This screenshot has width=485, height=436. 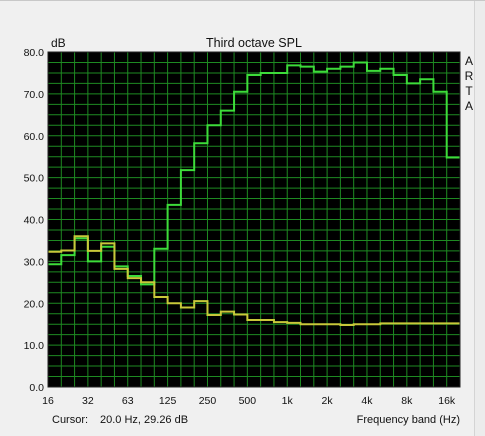 I want to click on x-axis-label: Frequency band (Hz), so click(x=408, y=420).